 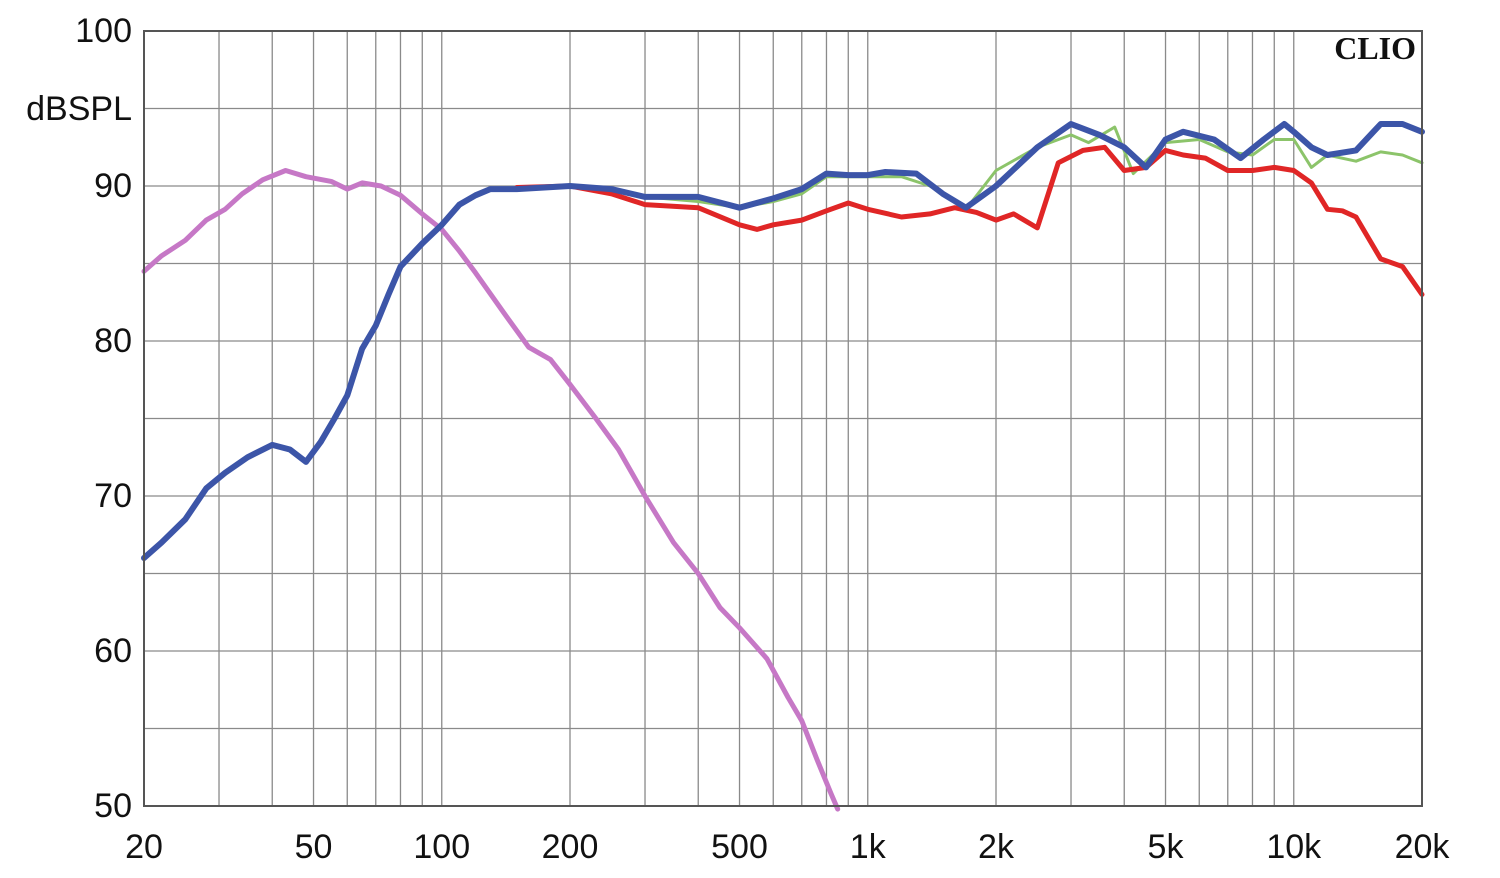 I want to click on y-tick-label: 60, so click(x=113, y=651).